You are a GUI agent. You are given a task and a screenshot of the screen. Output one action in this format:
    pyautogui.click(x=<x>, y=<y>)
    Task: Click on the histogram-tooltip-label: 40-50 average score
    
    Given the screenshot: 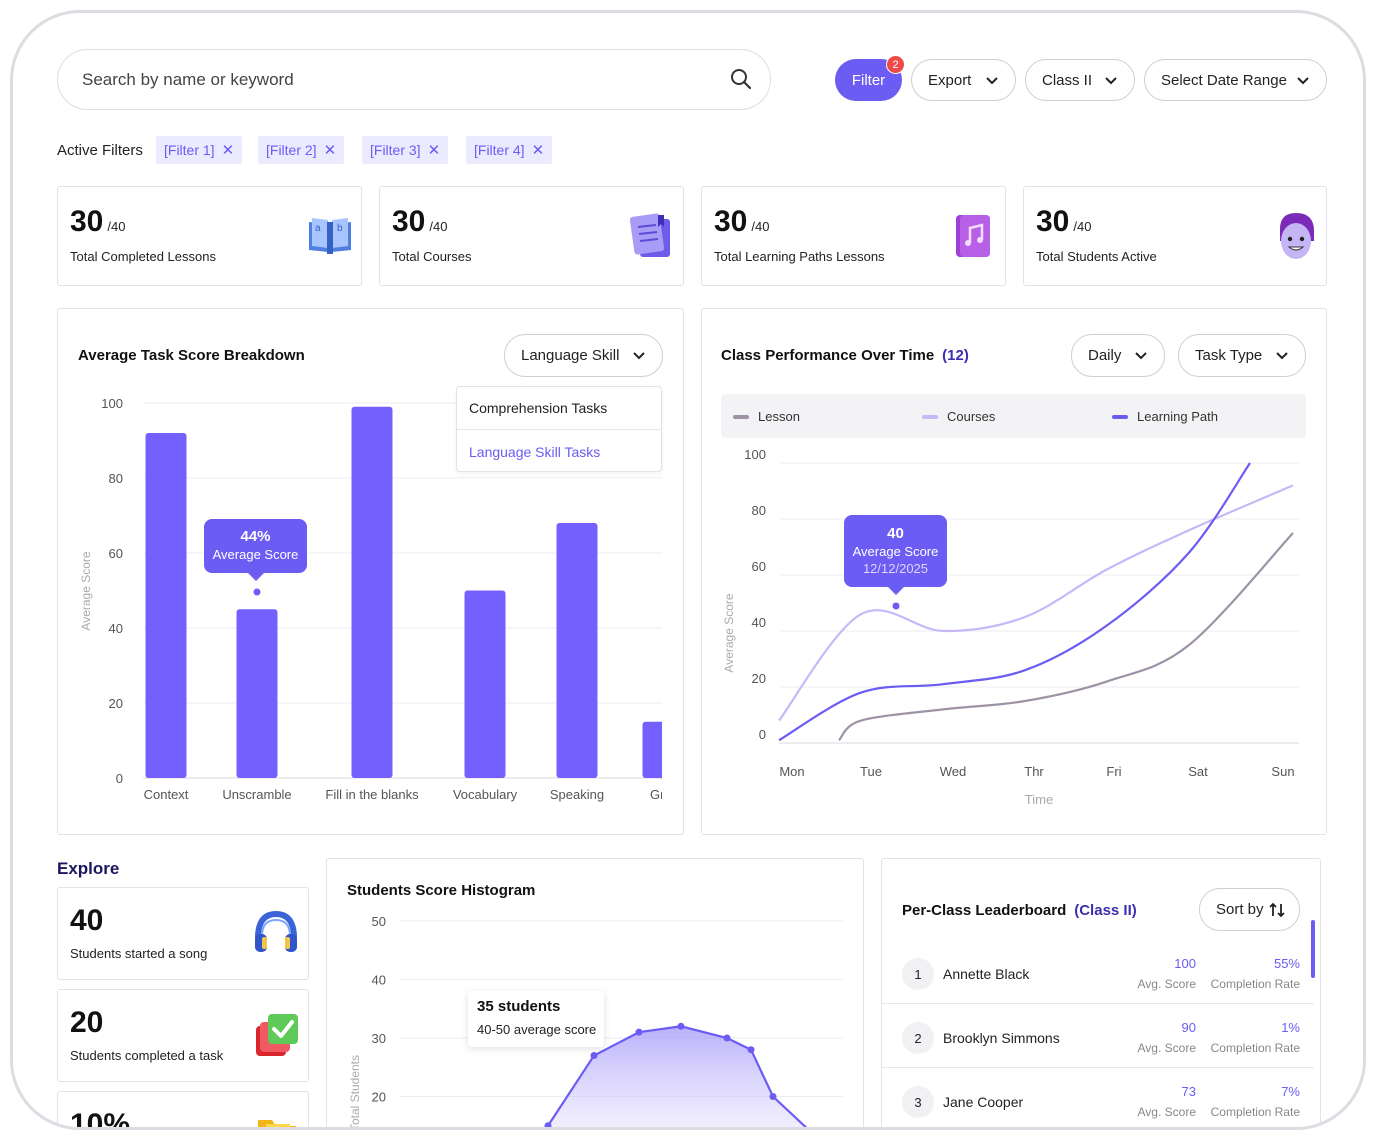 What is the action you would take?
    pyautogui.click(x=537, y=1029)
    